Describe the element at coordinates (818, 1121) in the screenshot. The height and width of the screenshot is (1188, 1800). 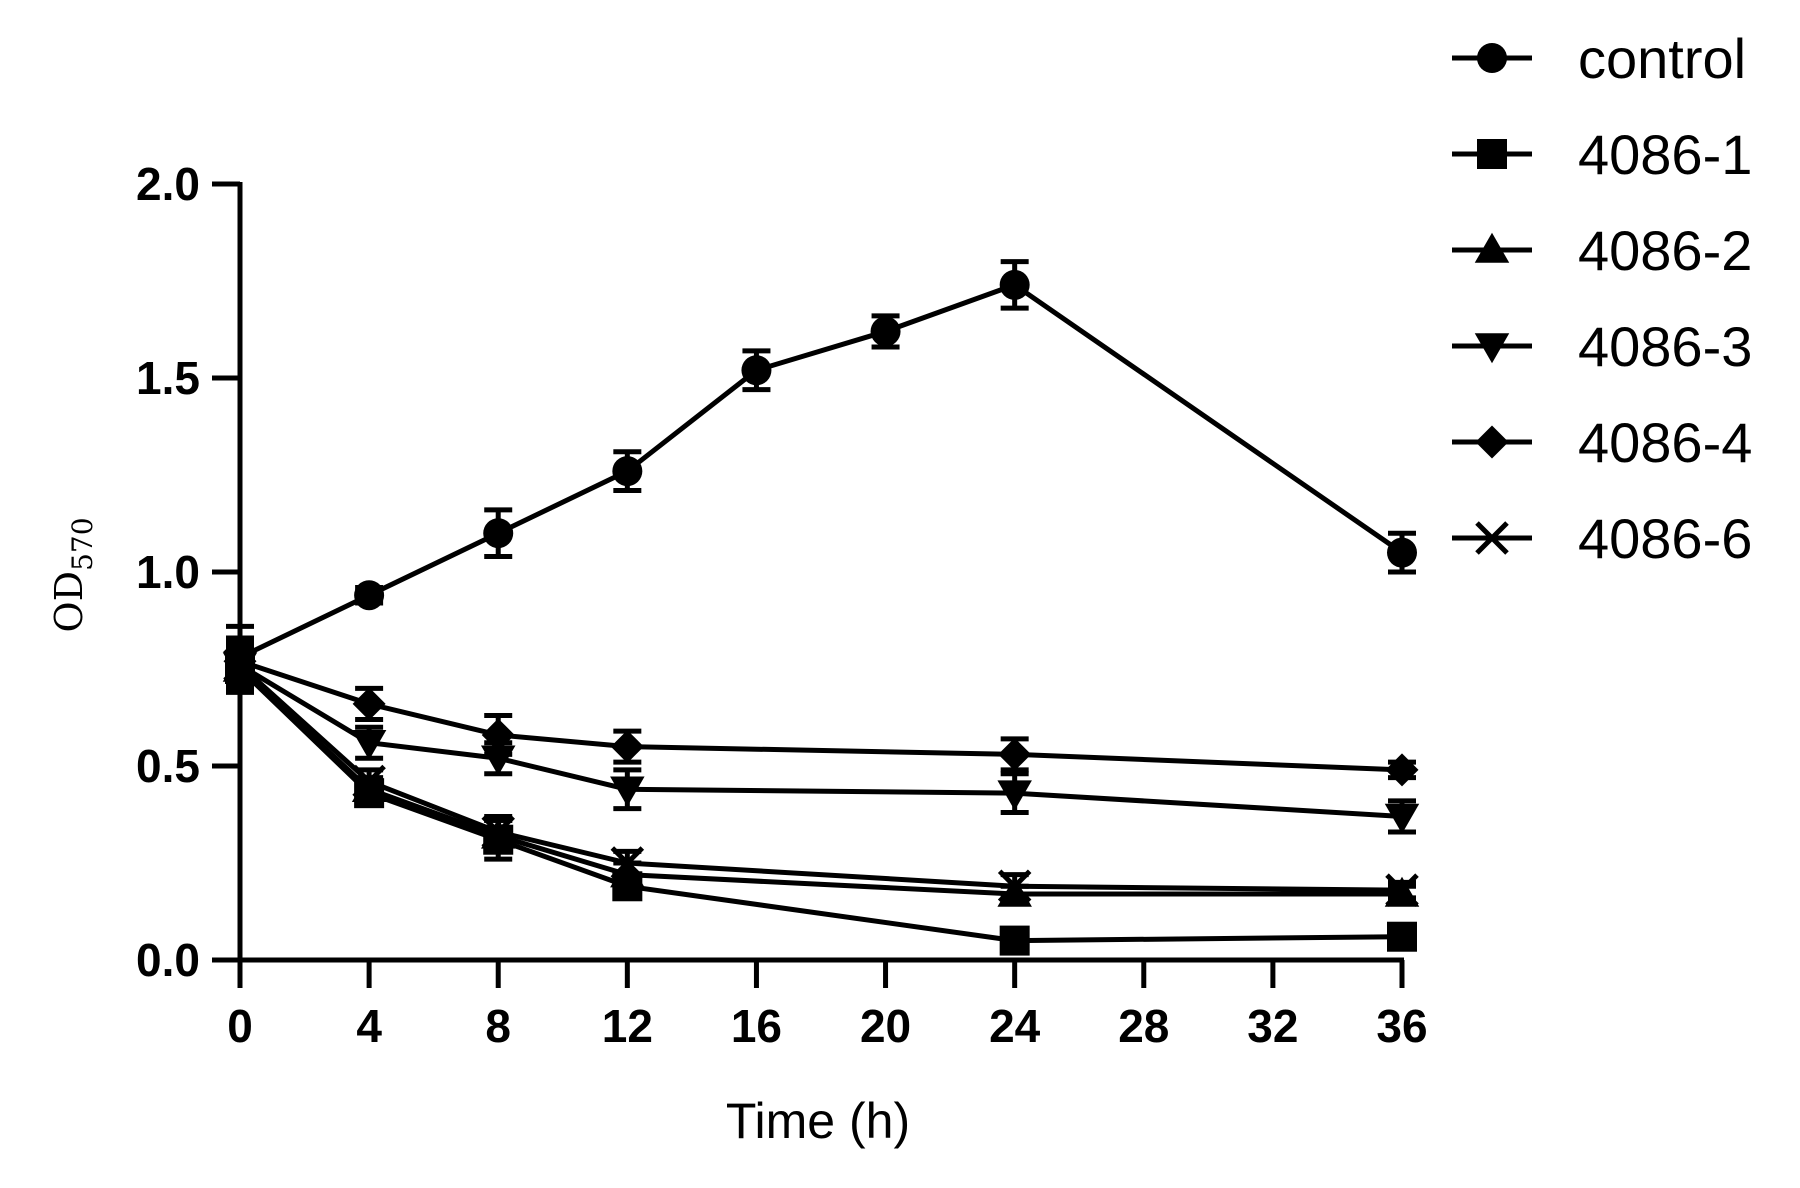
I see `x-axis-title: Time (h)` at that location.